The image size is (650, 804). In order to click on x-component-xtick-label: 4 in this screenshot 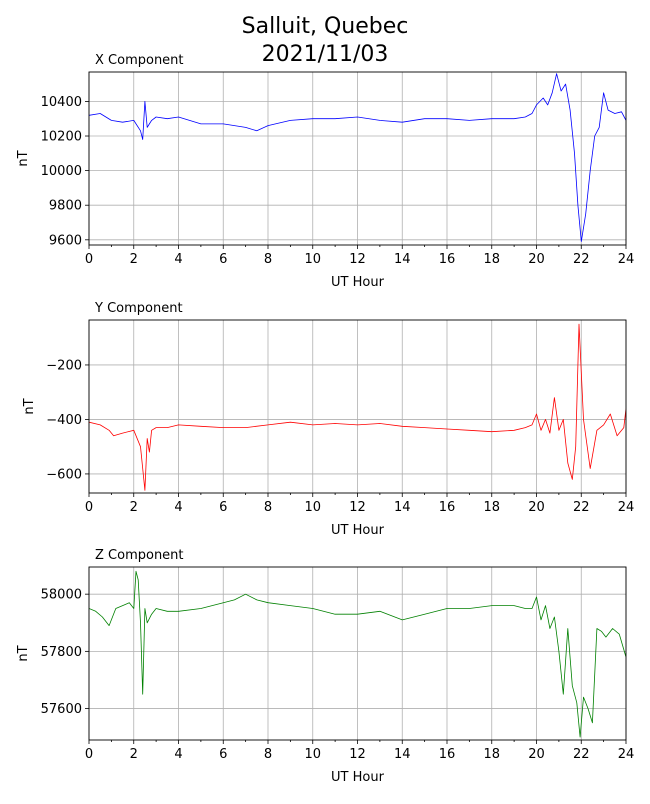, I will do `click(178, 259)`.